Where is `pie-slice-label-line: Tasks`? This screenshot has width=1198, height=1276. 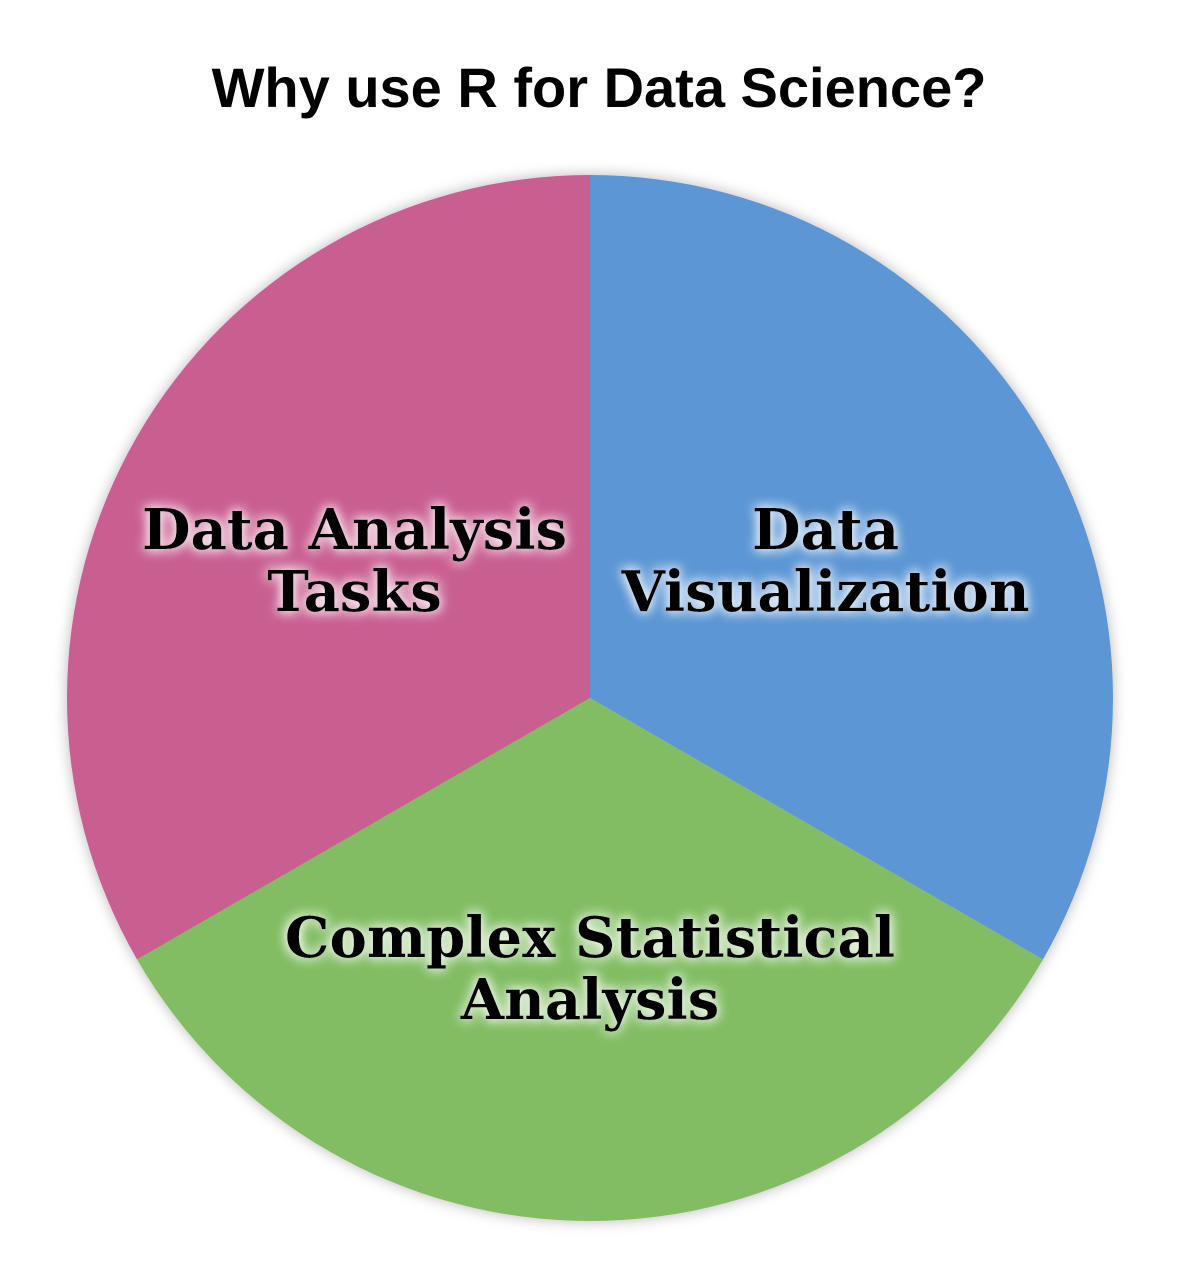
pie-slice-label-line: Tasks is located at coordinates (354, 592).